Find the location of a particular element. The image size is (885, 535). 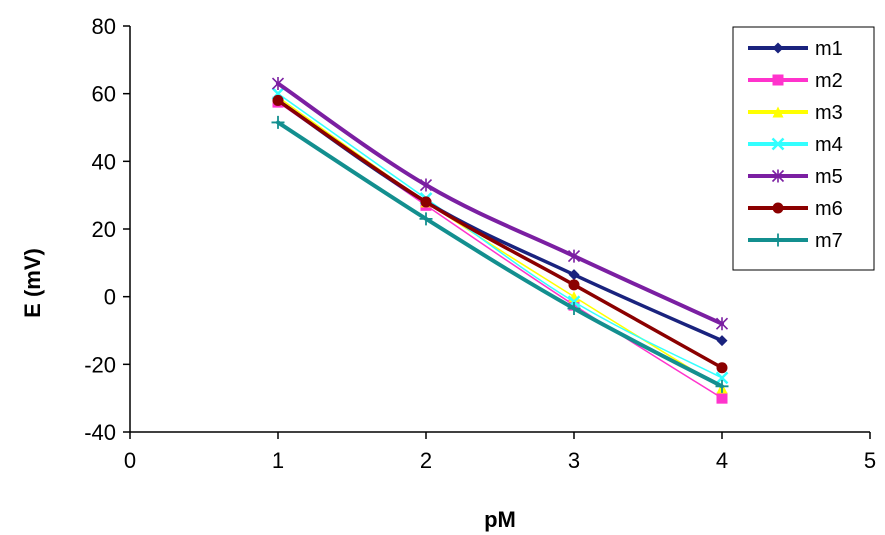

x-tick-label: 2 is located at coordinates (426, 460).